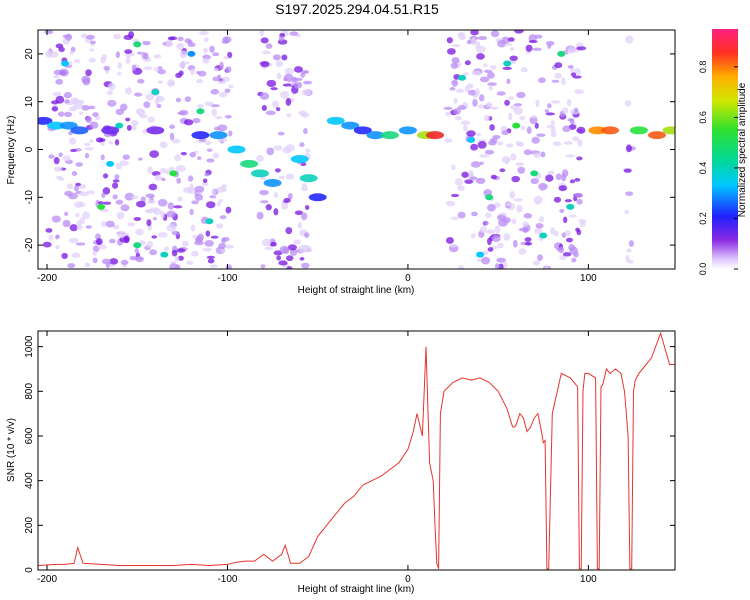 This screenshot has height=600, width=750. I want to click on spectrogram-x-tick-label: -100, so click(227, 278).